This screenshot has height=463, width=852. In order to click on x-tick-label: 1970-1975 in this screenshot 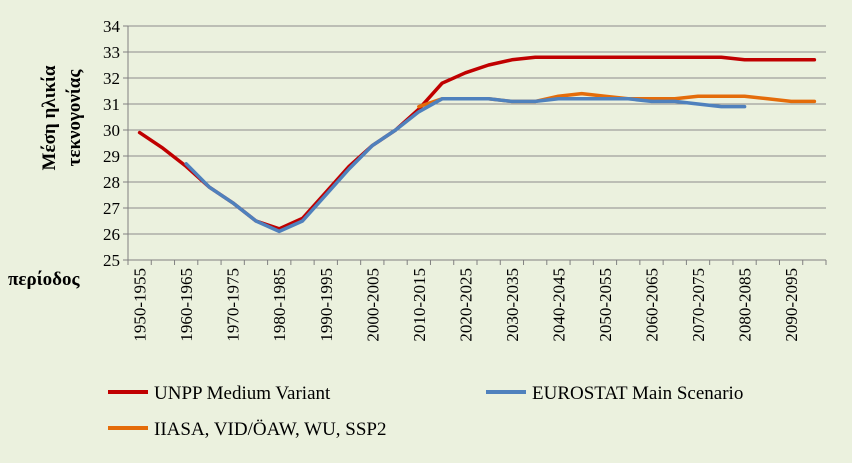, I will do `click(233, 305)`.